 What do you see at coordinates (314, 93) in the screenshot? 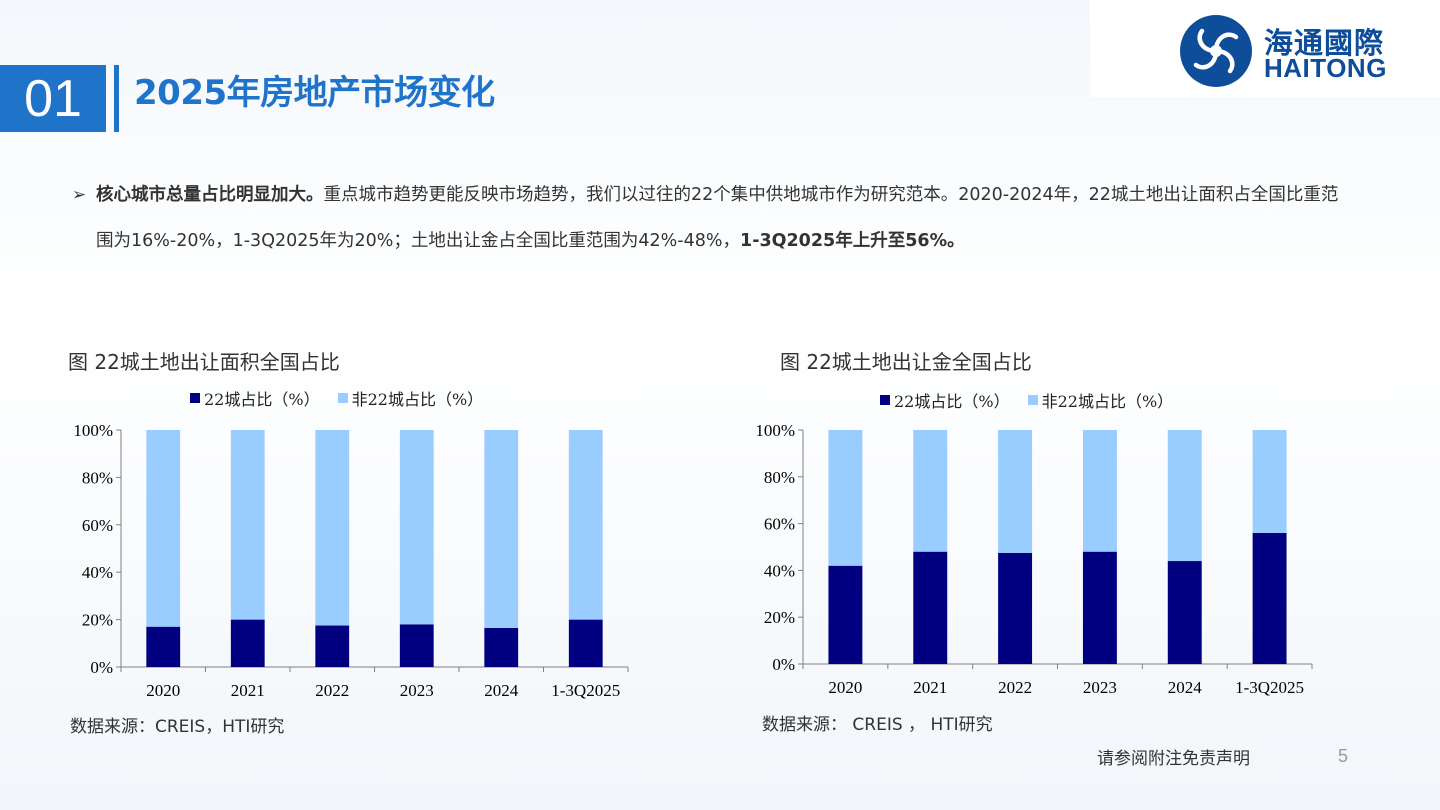
I see `page-title: 2025年房地产市场变化` at bounding box center [314, 93].